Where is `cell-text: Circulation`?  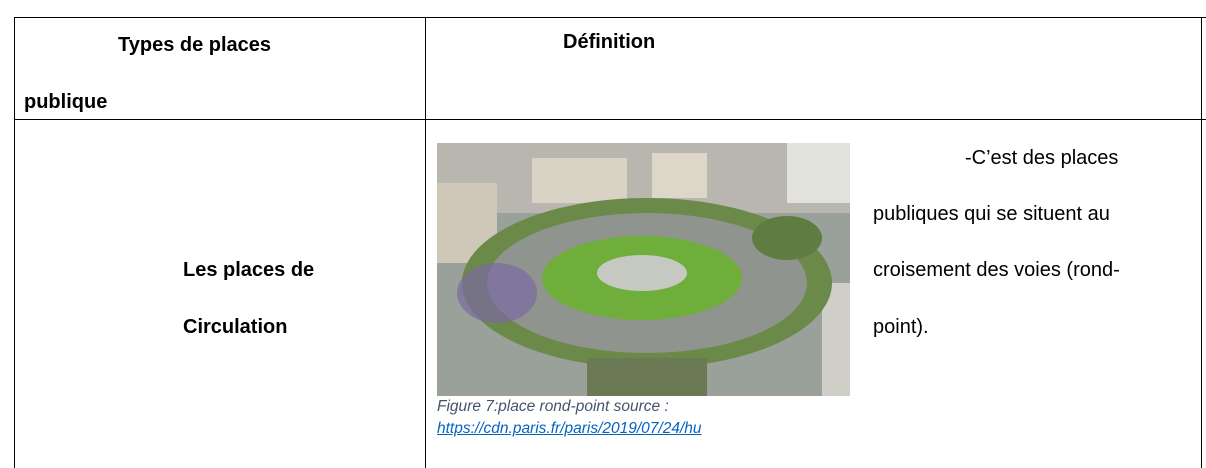
cell-text: Circulation is located at coordinates (235, 327).